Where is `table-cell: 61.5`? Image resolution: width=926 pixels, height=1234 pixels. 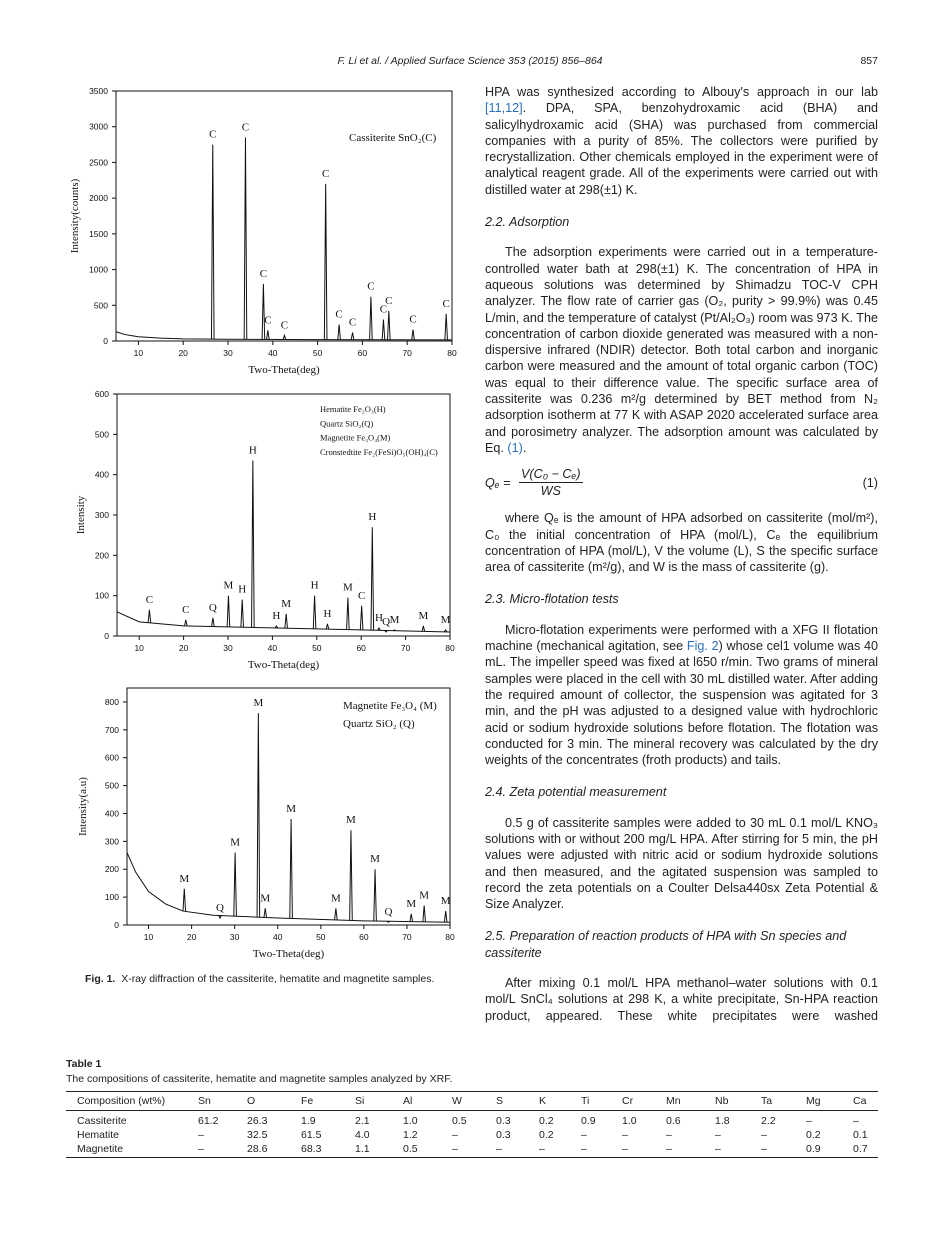 table-cell: 61.5 is located at coordinates (311, 1135).